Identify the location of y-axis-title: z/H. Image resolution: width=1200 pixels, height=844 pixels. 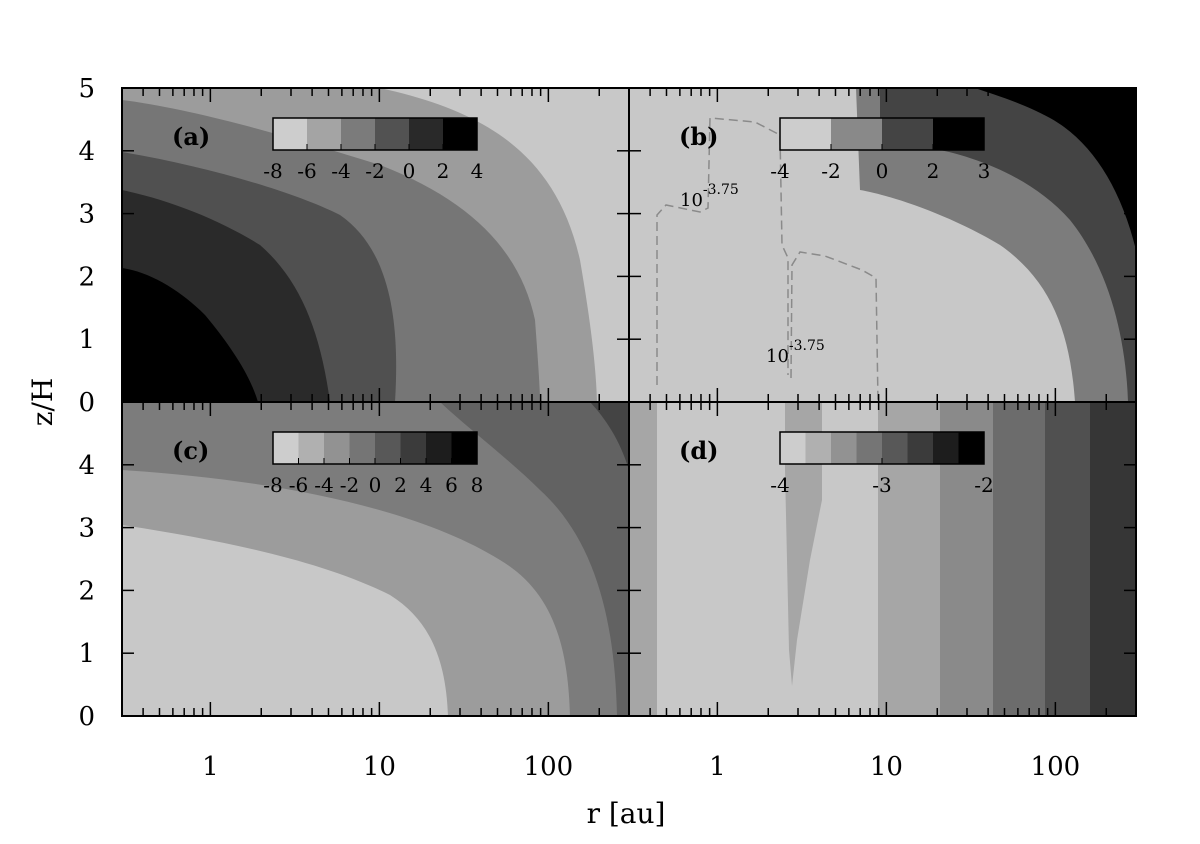
(42, 402).